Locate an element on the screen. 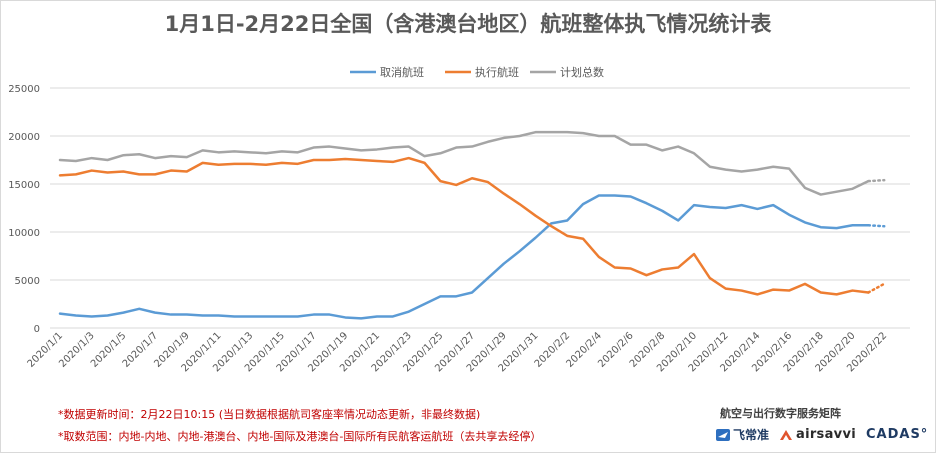 The width and height of the screenshot is (936, 453). y-tick-label: 15000 is located at coordinates (24, 185).